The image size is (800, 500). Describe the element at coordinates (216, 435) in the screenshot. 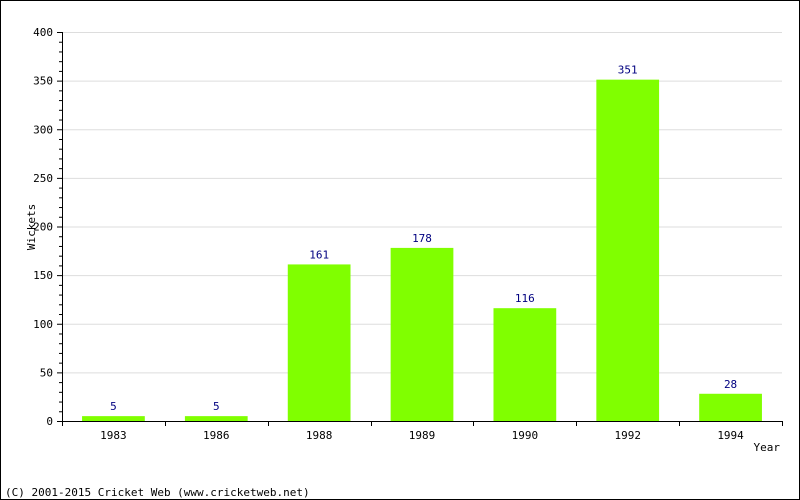

I see `x-tick-label: 1986` at that location.